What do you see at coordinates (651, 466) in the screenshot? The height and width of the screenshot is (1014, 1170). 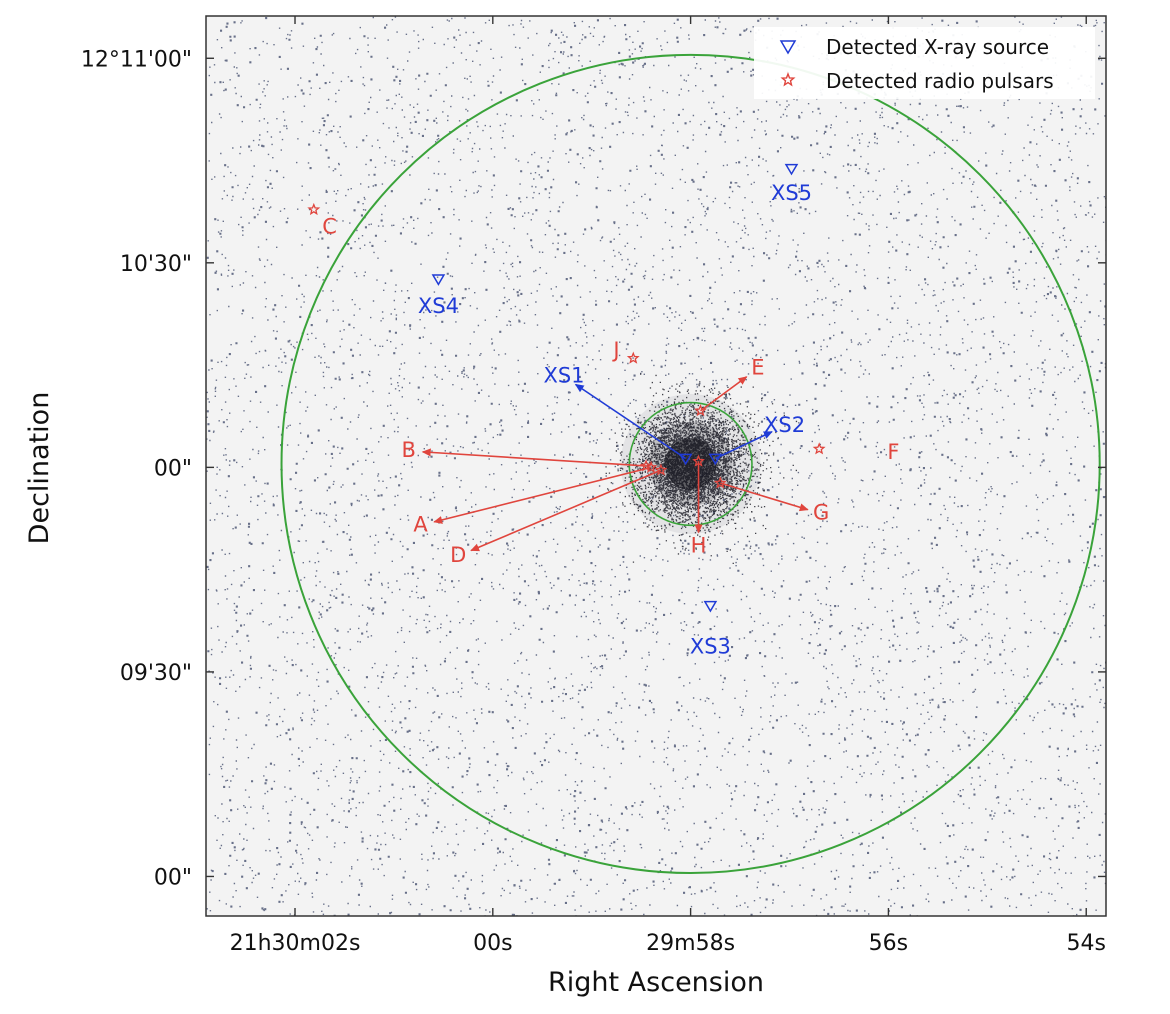 I see `pulsar-marker-a` at bounding box center [651, 466].